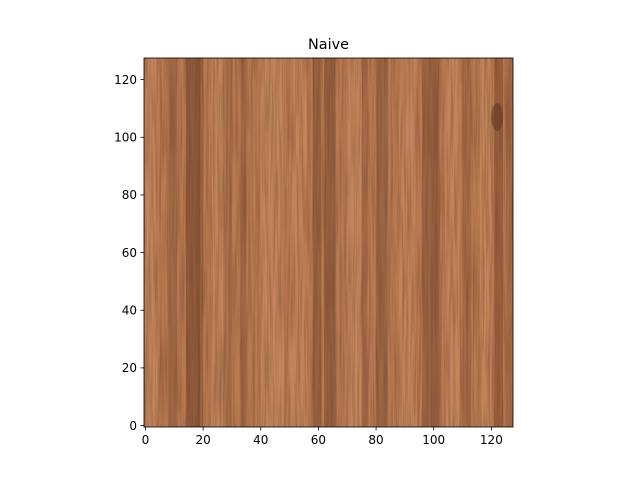 Image resolution: width=640 pixels, height=480 pixels. I want to click on y-tick-label: 20, so click(129, 368).